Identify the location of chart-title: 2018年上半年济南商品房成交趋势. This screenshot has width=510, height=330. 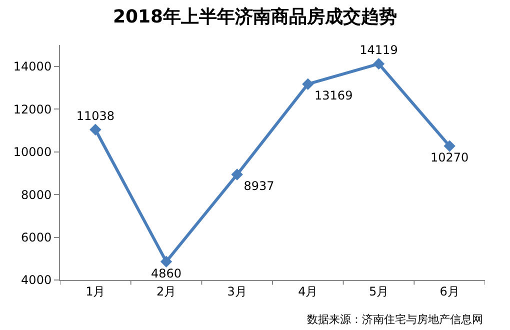
(255, 17).